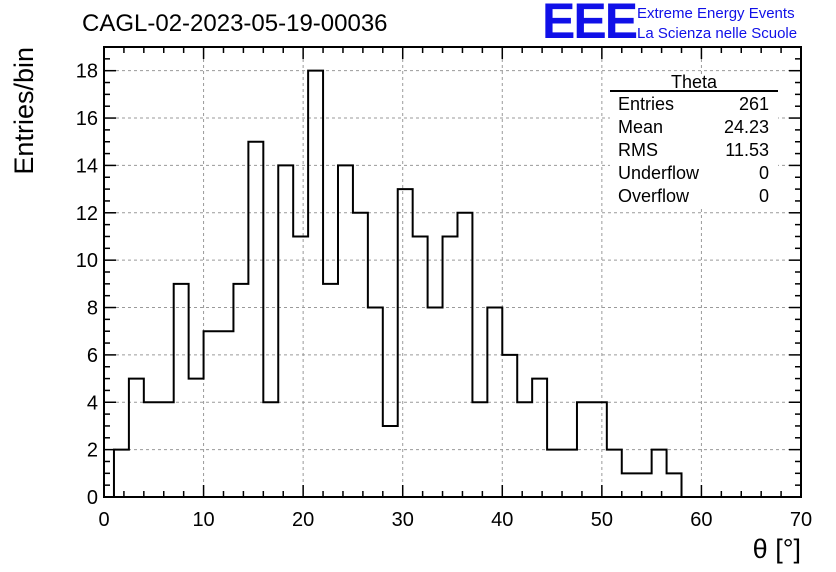 The height and width of the screenshot is (572, 836). I want to click on stats-row-label: Overflow, so click(654, 196).